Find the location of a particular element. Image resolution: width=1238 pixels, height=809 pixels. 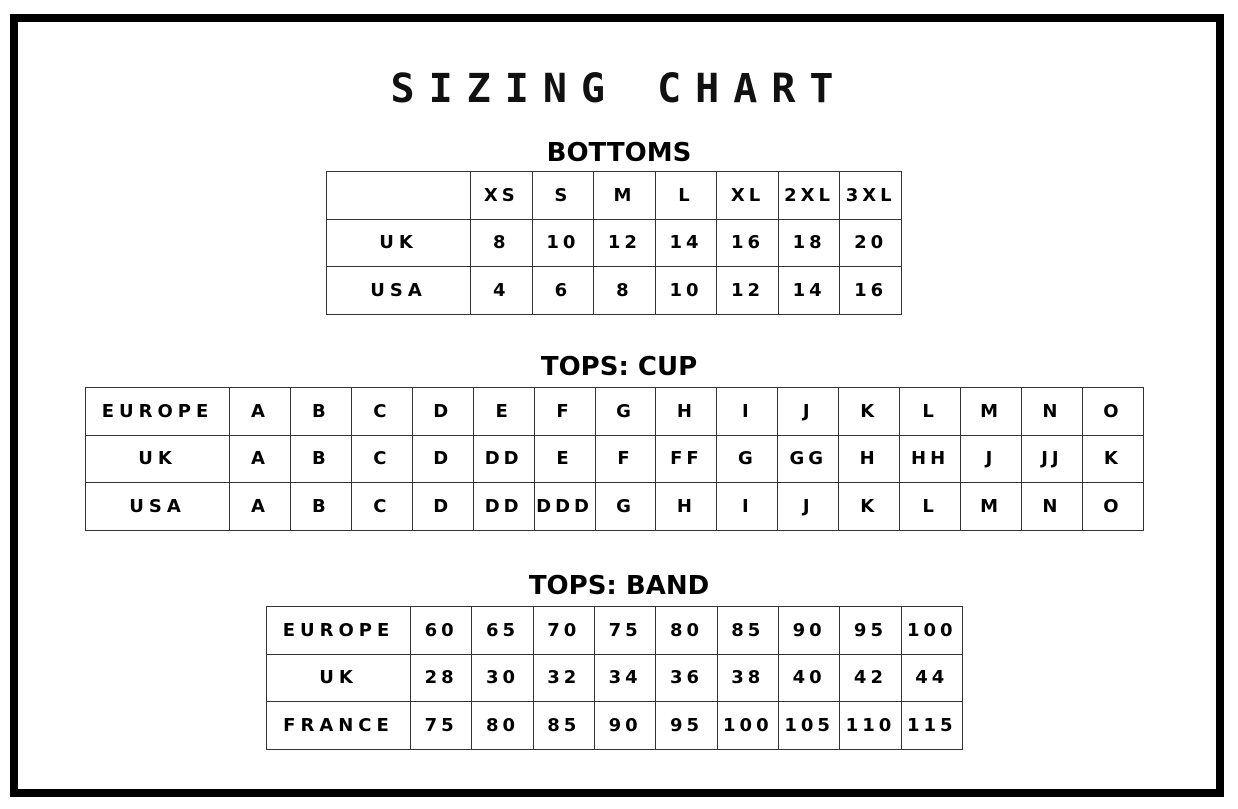

table-row: UK 8 10 12 14 16 18 20 is located at coordinates (614, 243).